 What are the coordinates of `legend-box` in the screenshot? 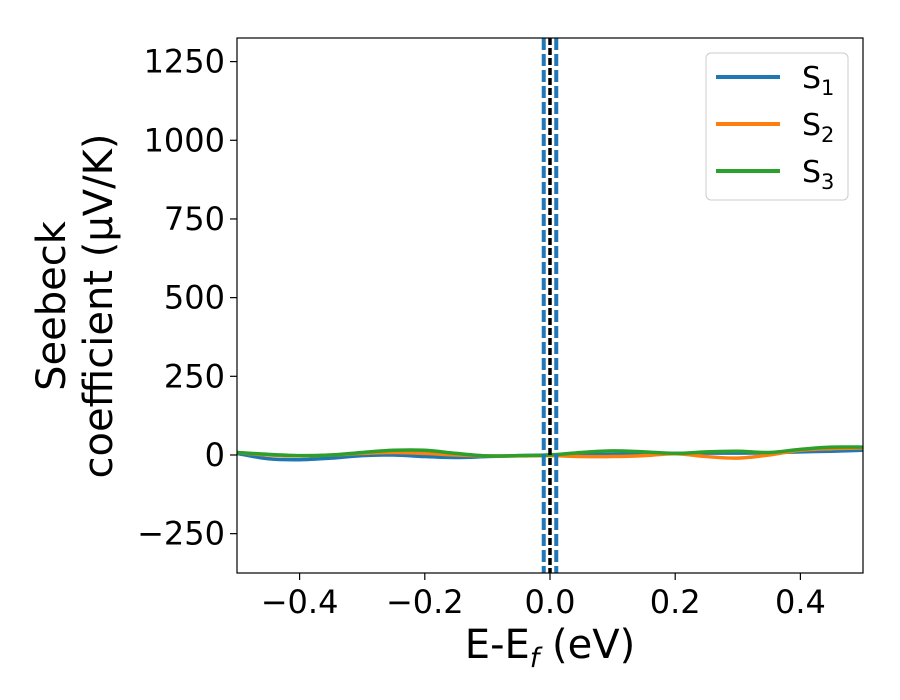 It's located at (777, 126).